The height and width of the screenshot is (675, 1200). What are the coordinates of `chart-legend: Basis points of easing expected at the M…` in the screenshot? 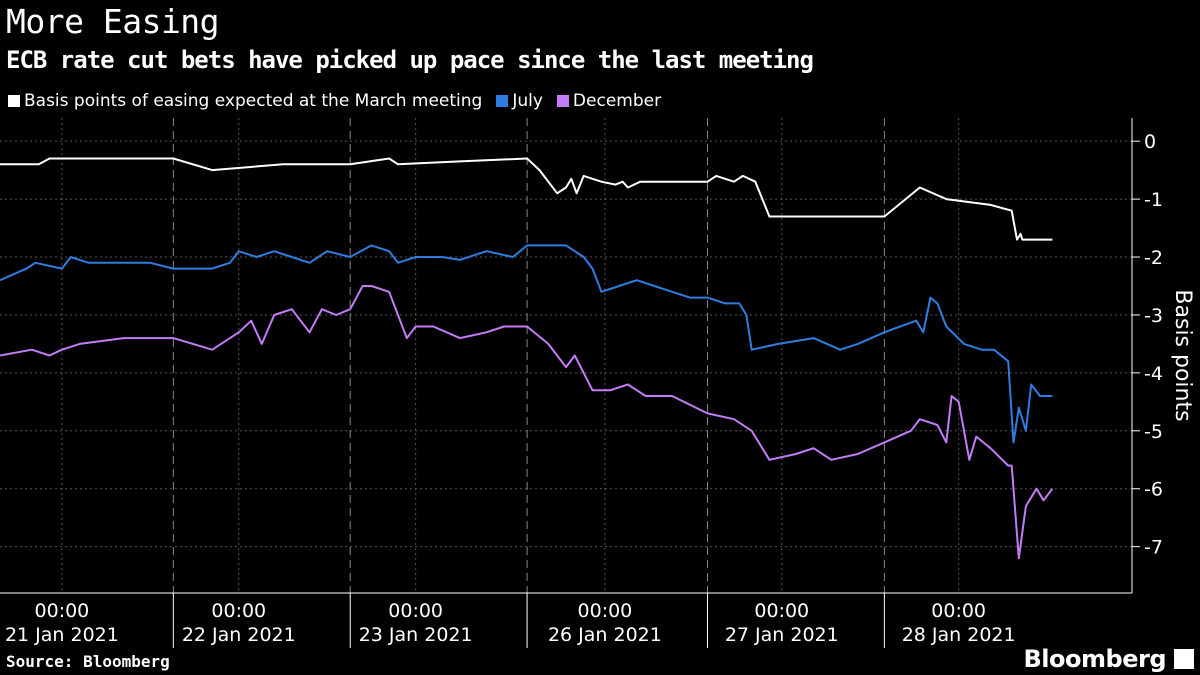 It's located at (334, 101).